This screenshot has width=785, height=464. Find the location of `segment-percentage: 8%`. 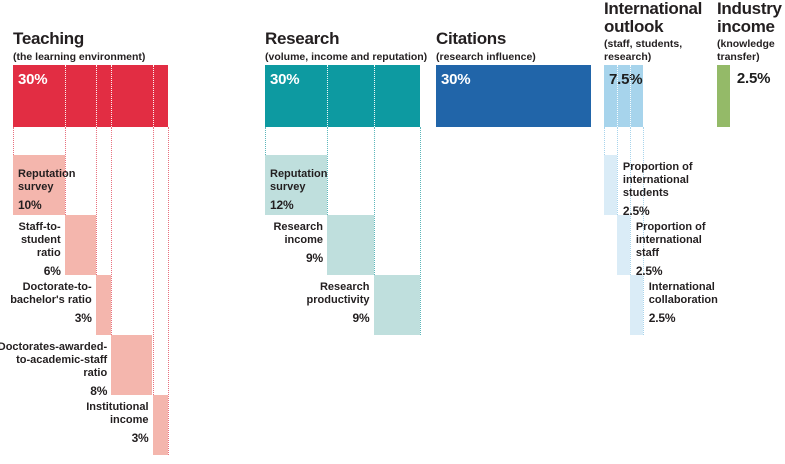

segment-percentage: 8% is located at coordinates (99, 390).